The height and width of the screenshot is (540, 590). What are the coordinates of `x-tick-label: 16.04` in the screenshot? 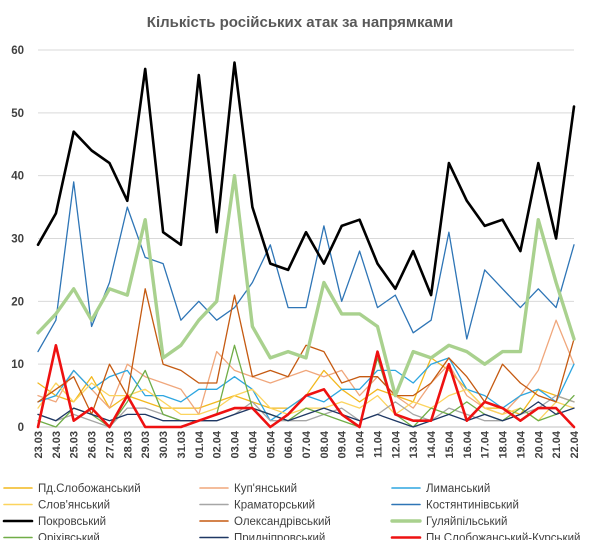 It's located at (468, 444).